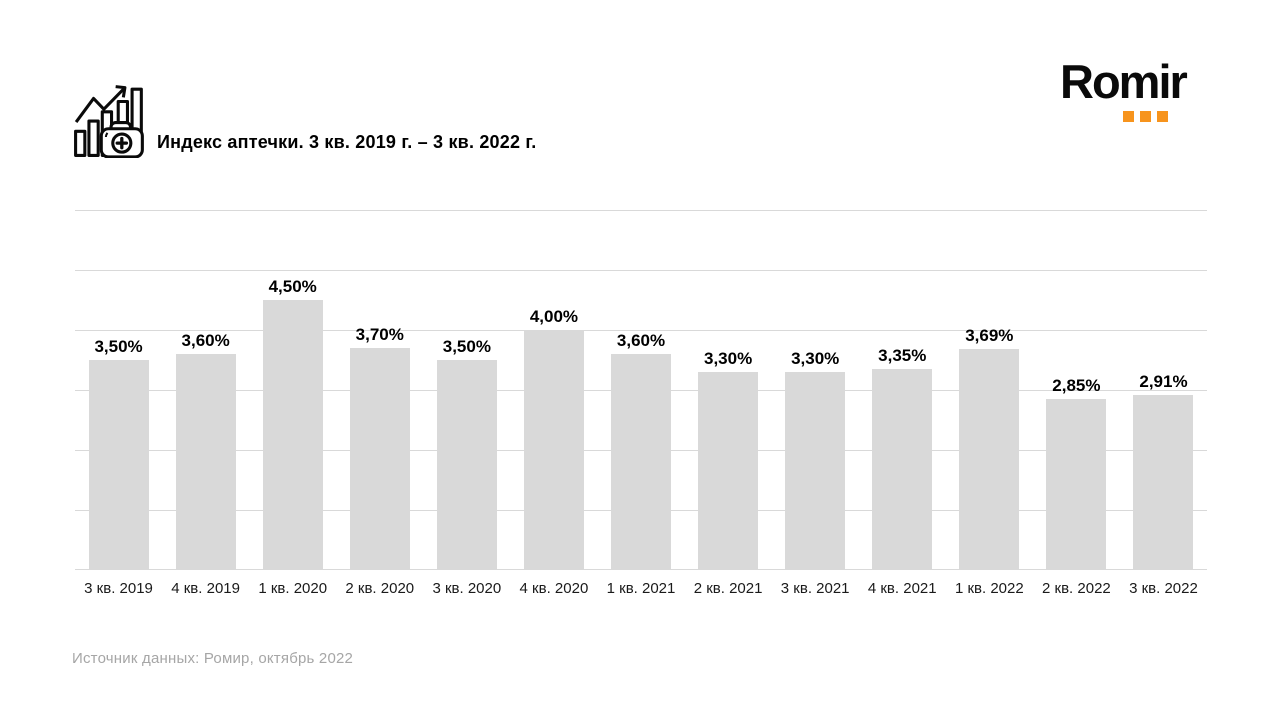 This screenshot has width=1280, height=720. I want to click on bar-value-label: 3,70%, so click(379, 334).